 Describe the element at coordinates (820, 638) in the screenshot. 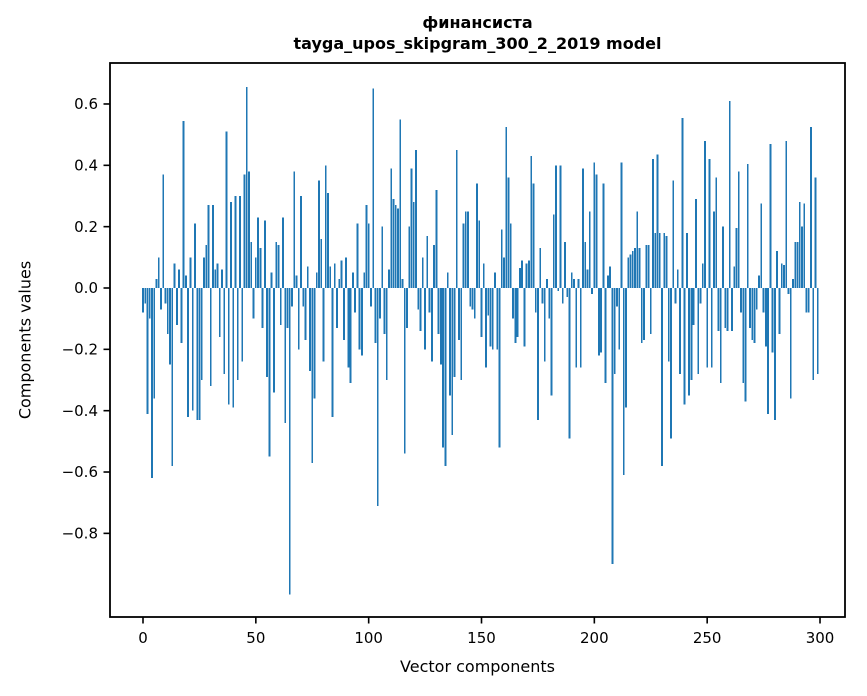

I see `x-tick-label: 300` at that location.